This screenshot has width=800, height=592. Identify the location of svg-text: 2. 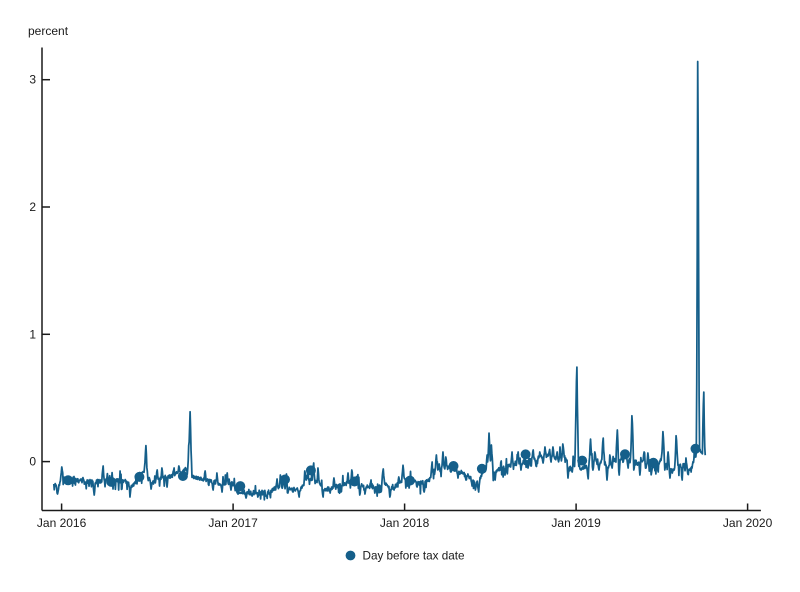
(32, 207).